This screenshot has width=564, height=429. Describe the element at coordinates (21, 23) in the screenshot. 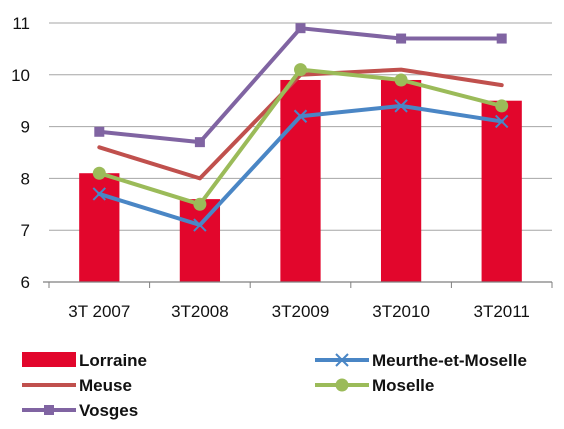

I see `y-tick-label: 11` at that location.